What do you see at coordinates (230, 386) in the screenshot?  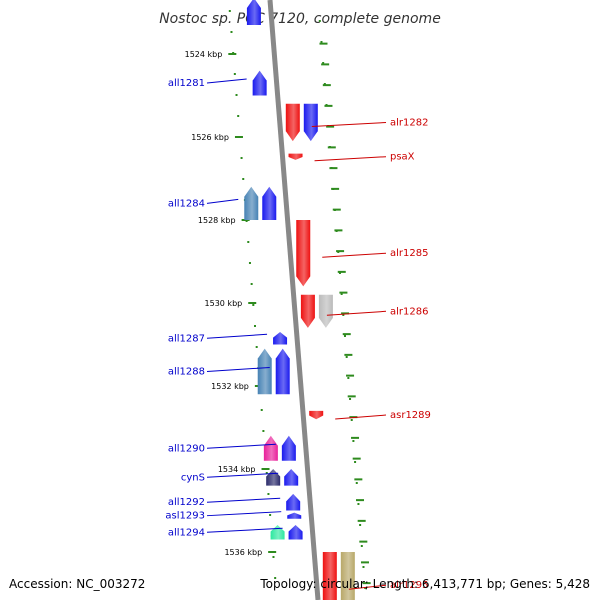 I see `kbp-tick-label: 1532 kbp` at bounding box center [230, 386].